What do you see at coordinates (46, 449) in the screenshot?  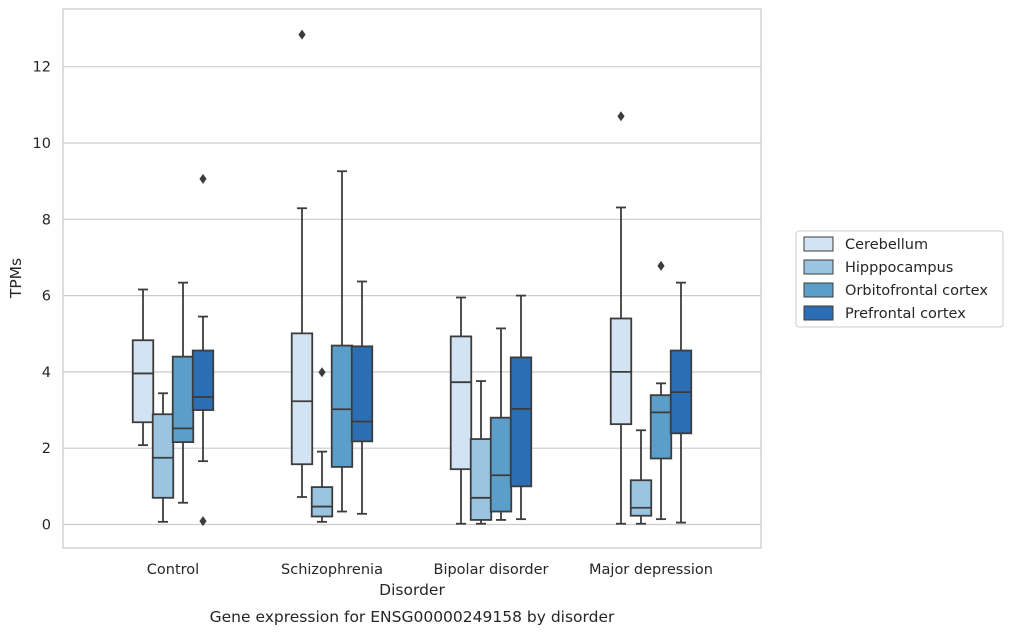 I see `y-tick-label: 2` at bounding box center [46, 449].